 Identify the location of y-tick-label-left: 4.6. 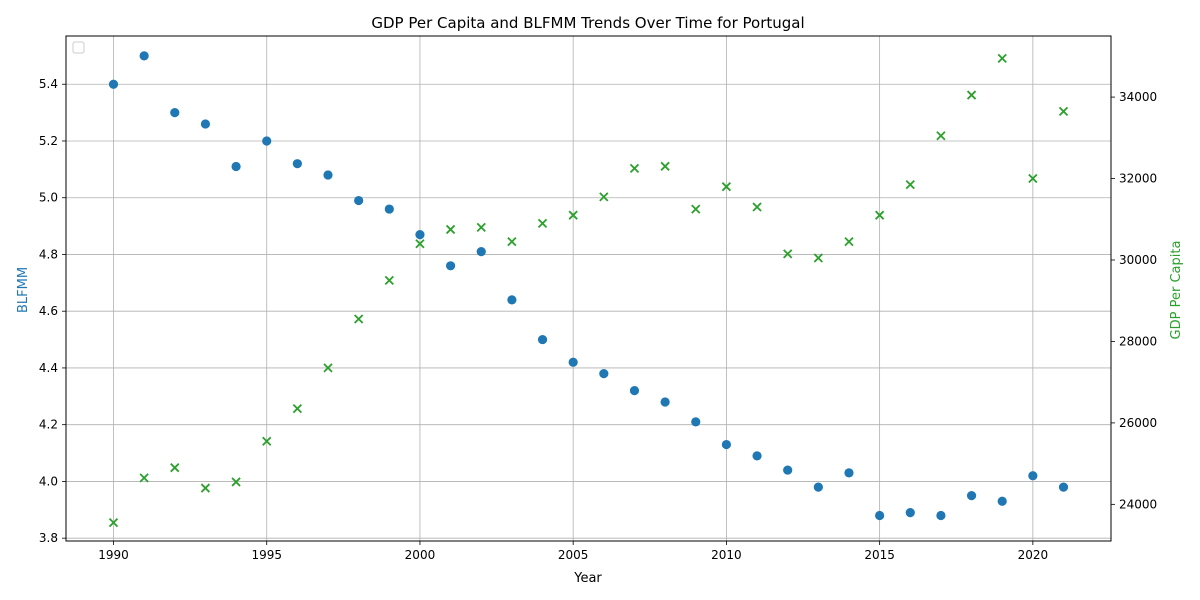
(48, 311).